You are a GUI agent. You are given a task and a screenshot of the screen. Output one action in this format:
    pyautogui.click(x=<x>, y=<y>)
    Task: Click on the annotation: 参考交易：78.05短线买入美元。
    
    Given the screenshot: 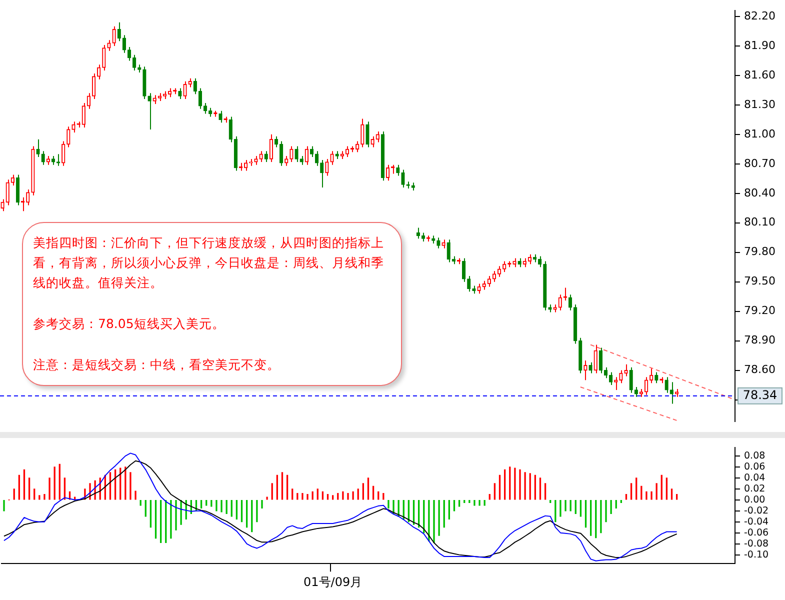 What is the action you would take?
    pyautogui.click(x=129, y=324)
    